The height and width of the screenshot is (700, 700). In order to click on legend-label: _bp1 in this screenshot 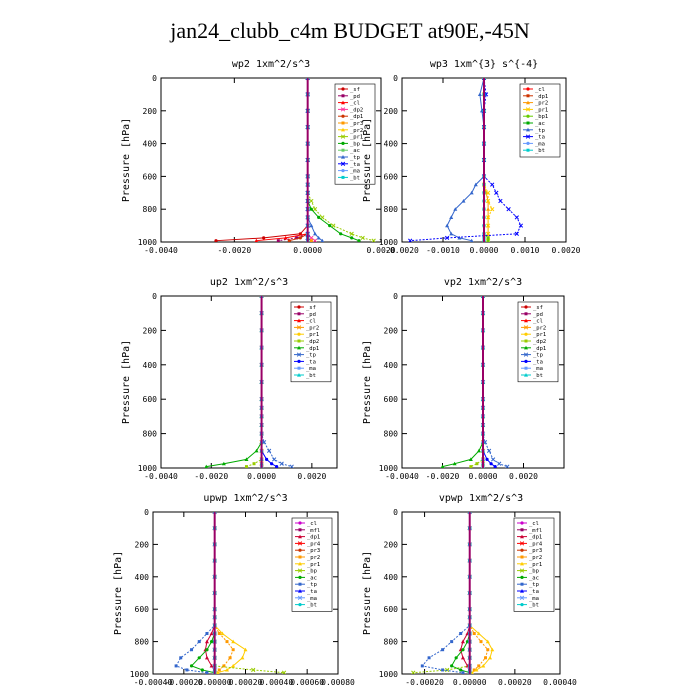, I will do `click(541, 117)`.